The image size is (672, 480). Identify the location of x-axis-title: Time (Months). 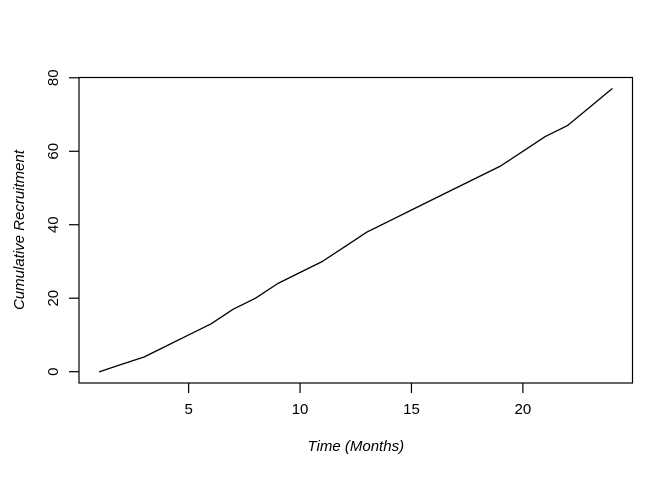
(356, 446).